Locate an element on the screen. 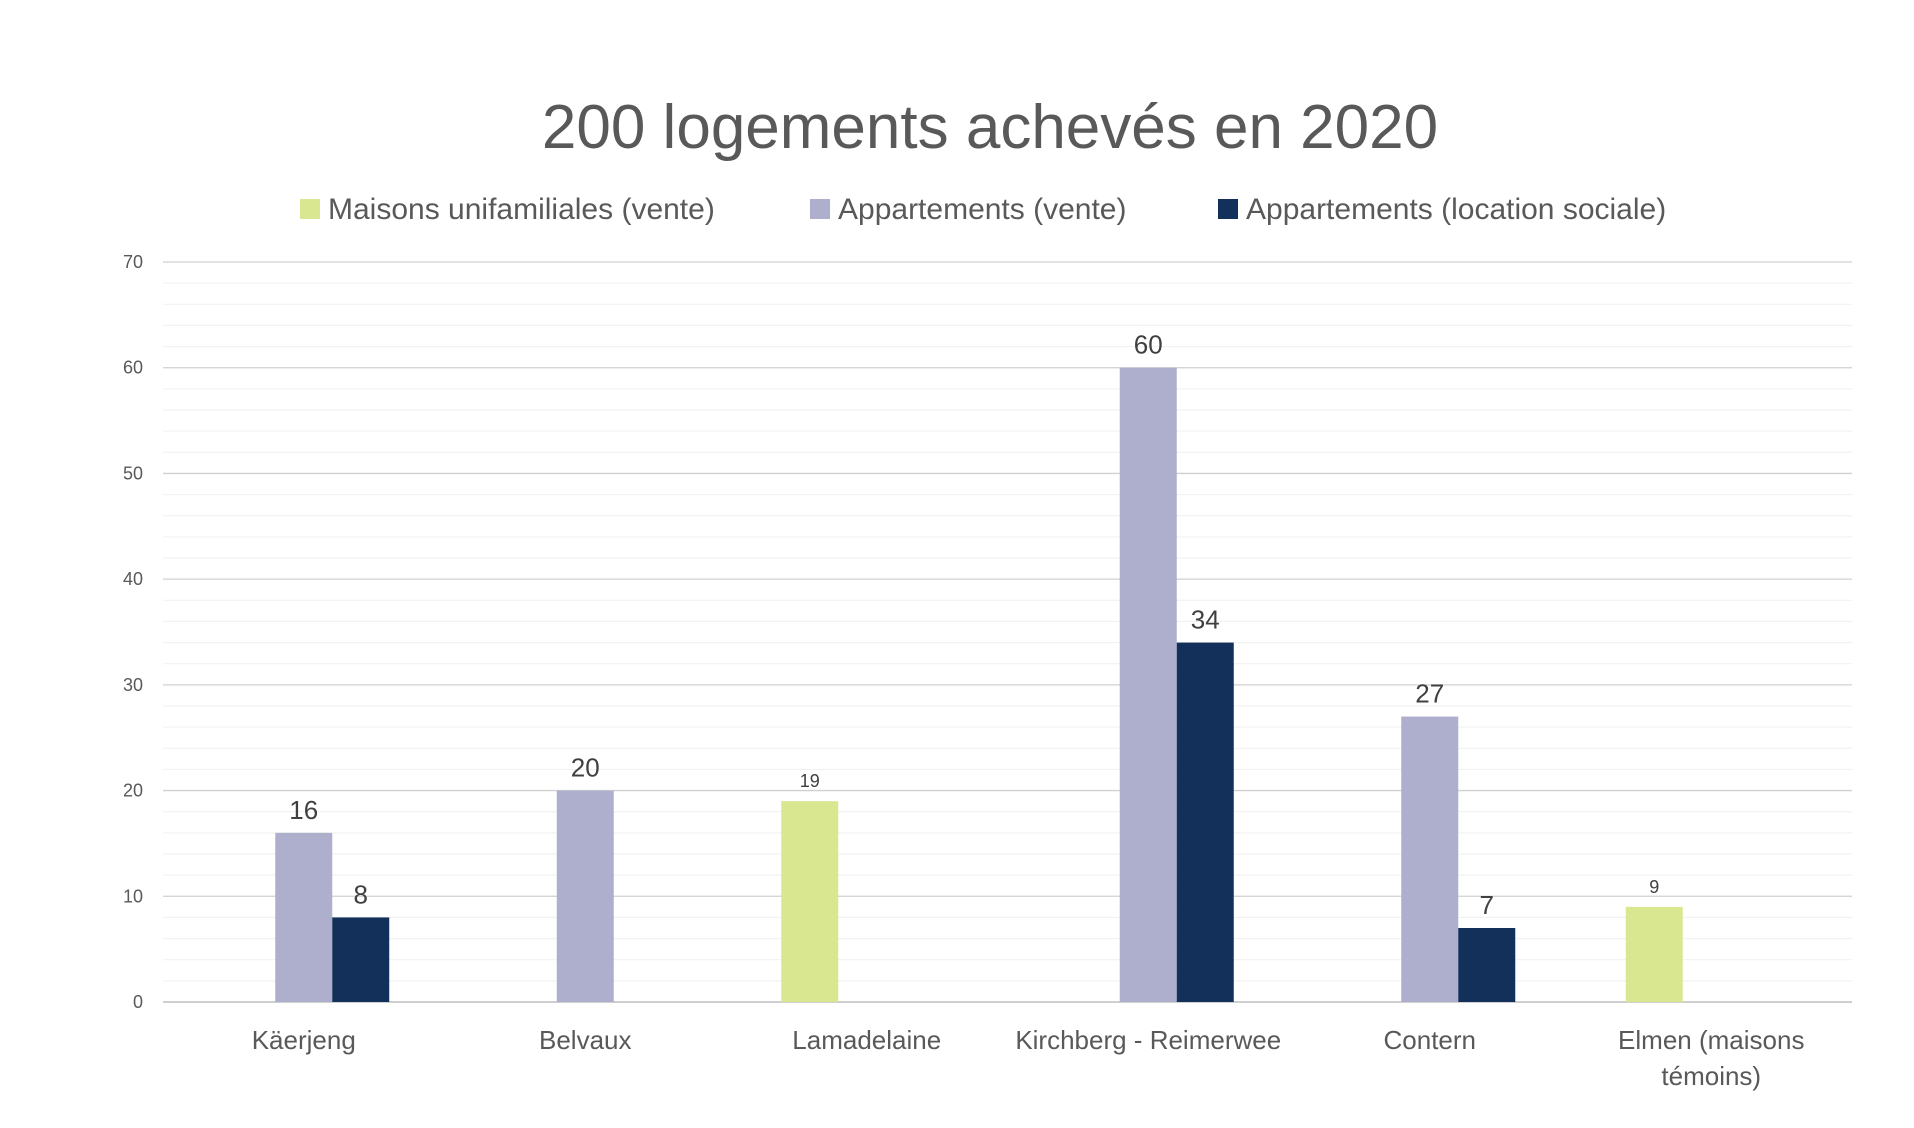  legend-label-2: Appartements (vente) is located at coordinates (982, 209).